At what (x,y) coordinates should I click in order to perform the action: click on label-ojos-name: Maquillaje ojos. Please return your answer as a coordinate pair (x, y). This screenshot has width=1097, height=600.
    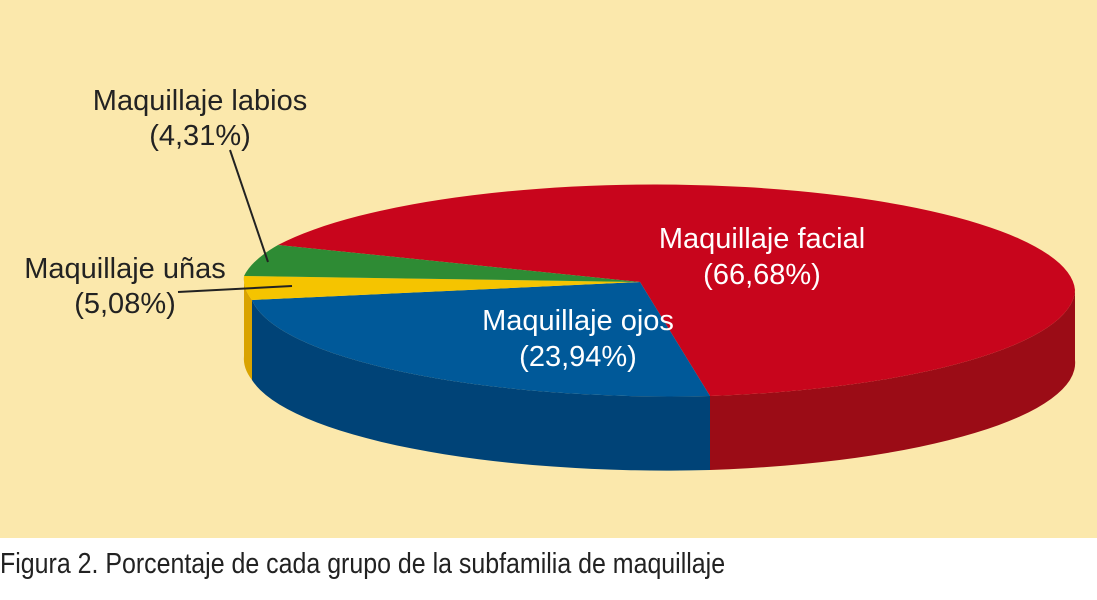
    Looking at the image, I should click on (578, 321).